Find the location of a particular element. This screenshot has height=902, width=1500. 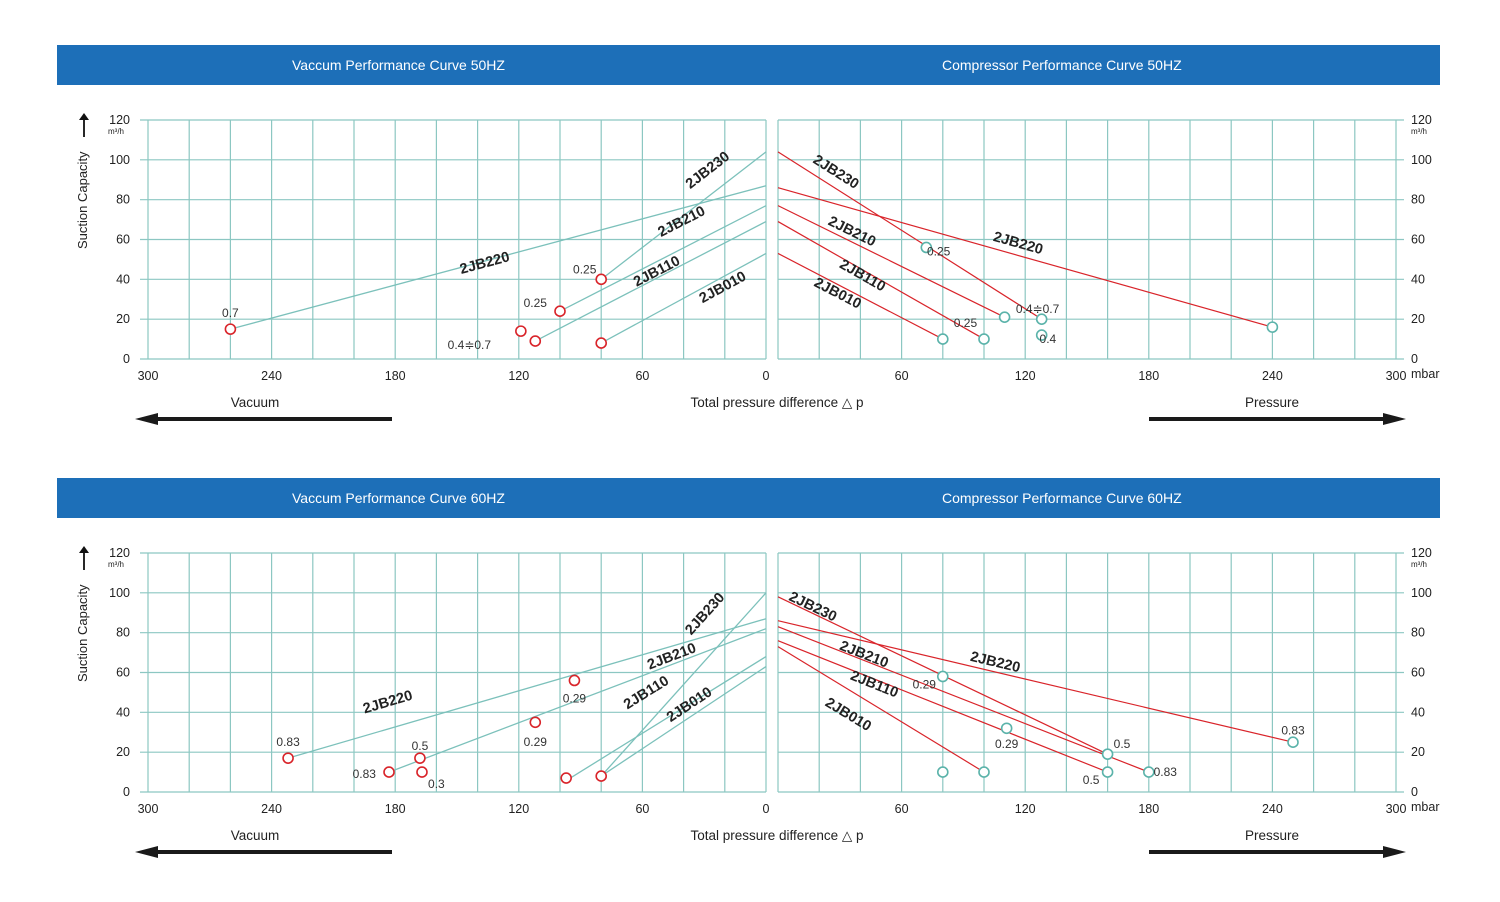

y-tick-label-left: 0 is located at coordinates (126, 792).